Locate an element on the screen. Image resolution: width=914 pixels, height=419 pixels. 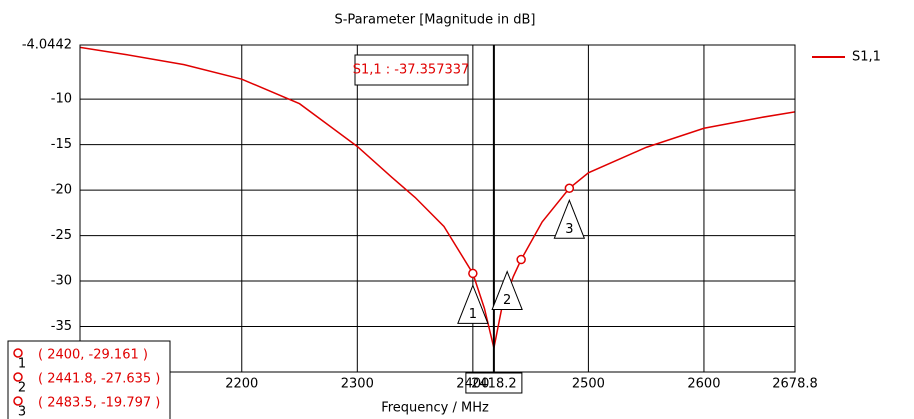
y-tick-label: -30 is located at coordinates (61, 281).